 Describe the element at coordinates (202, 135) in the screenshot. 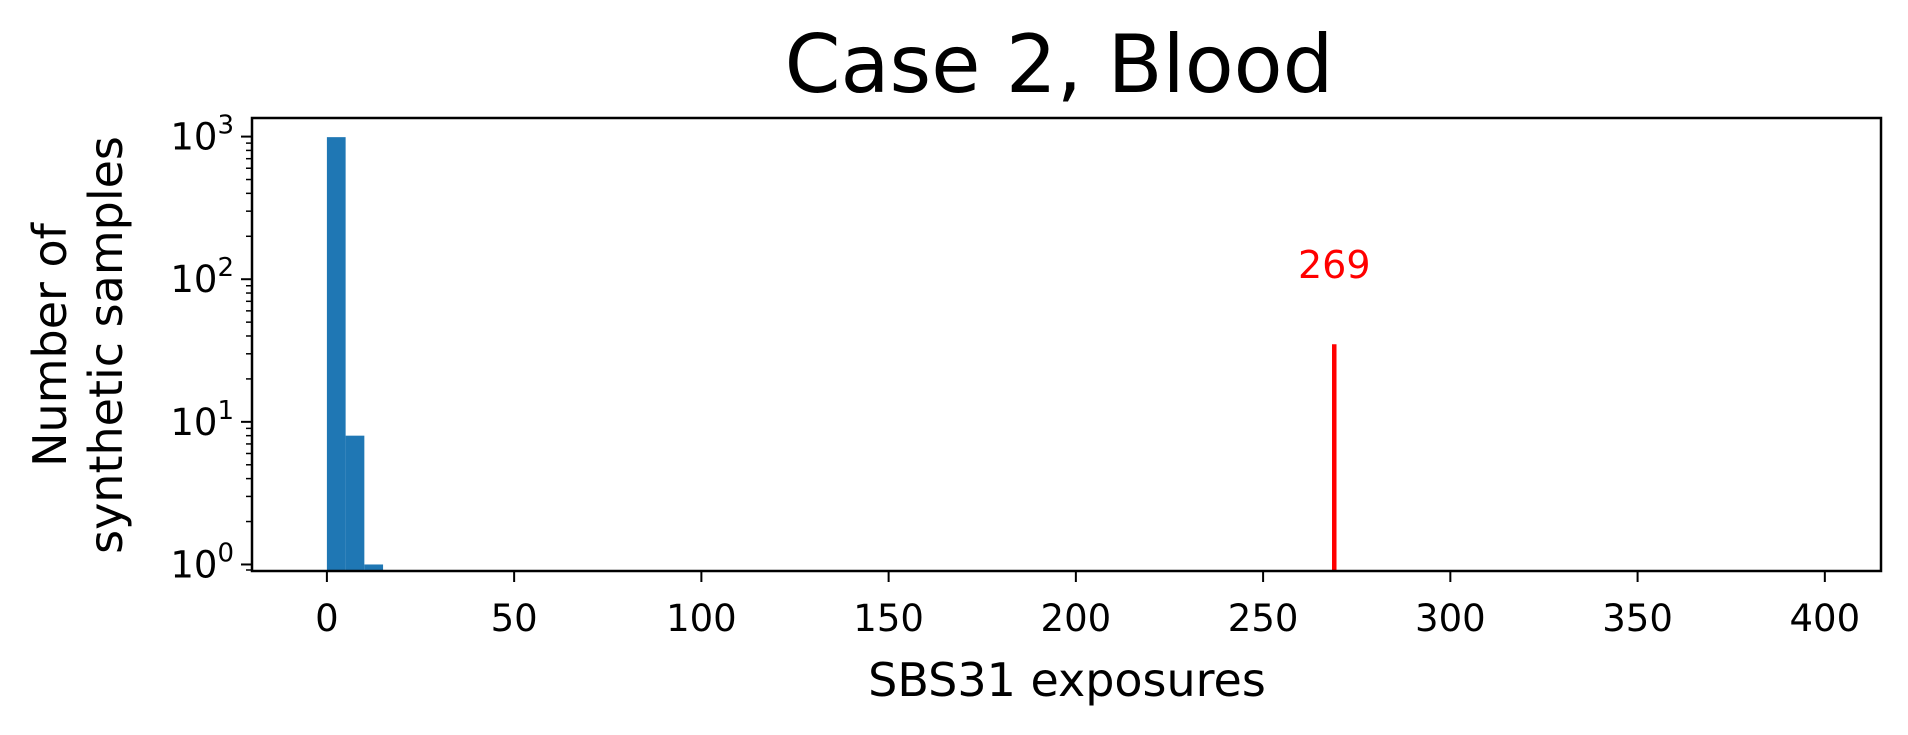

I see `y-tick-label: 10³` at that location.